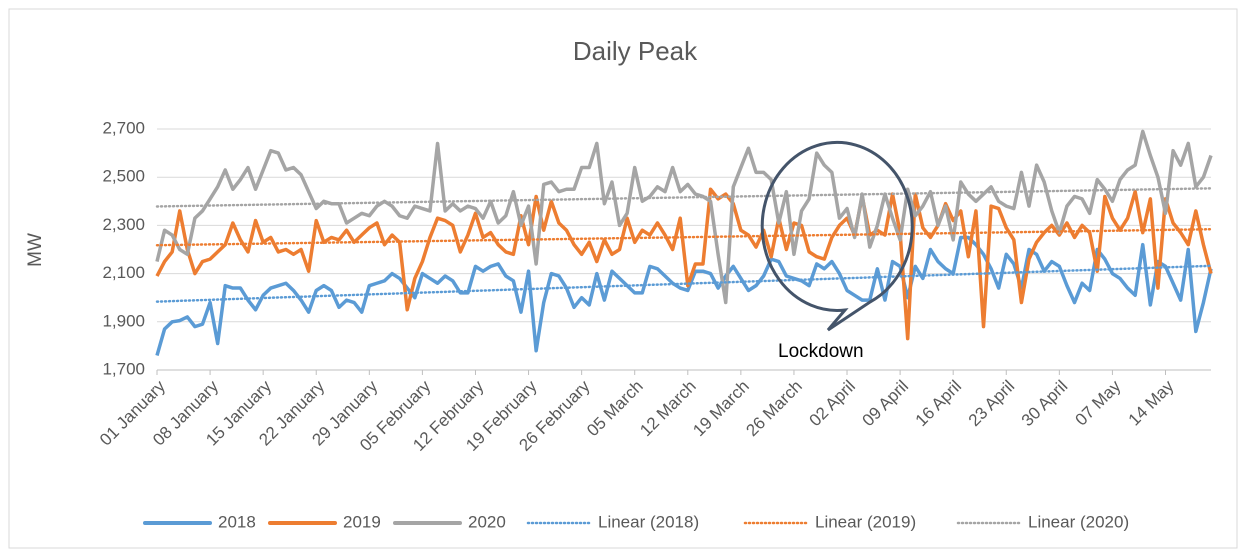 This screenshot has height=556, width=1246. Describe the element at coordinates (237, 521) in the screenshot. I see `legend-label: 2018` at that location.